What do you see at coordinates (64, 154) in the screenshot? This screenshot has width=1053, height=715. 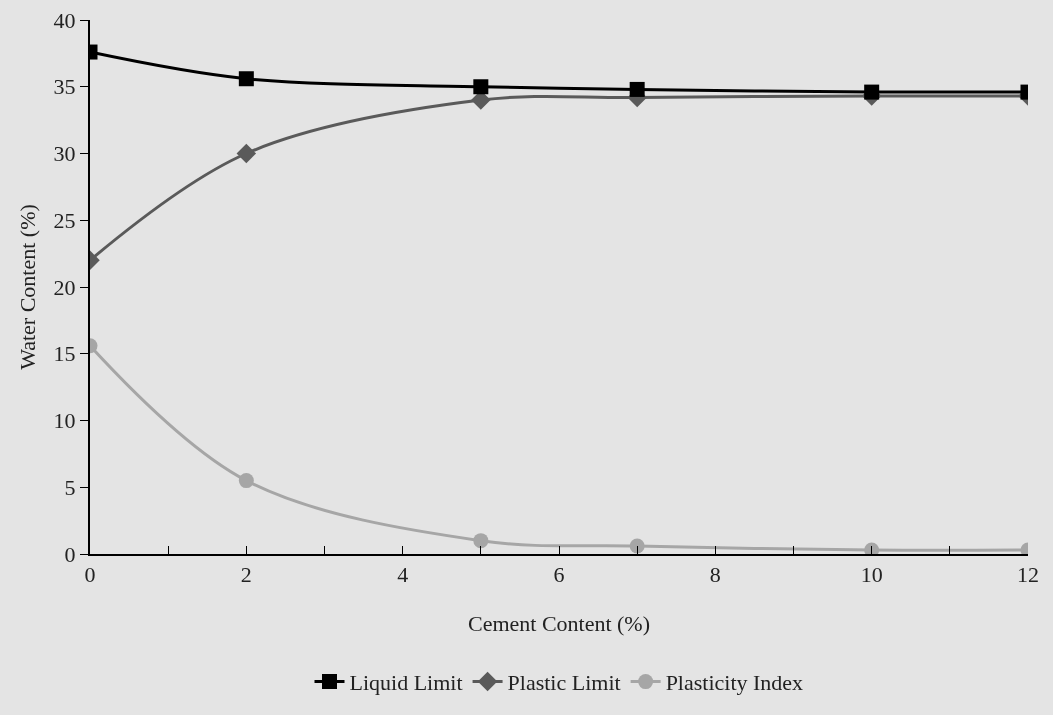 I see `y-tick-label: 30` at bounding box center [64, 154].